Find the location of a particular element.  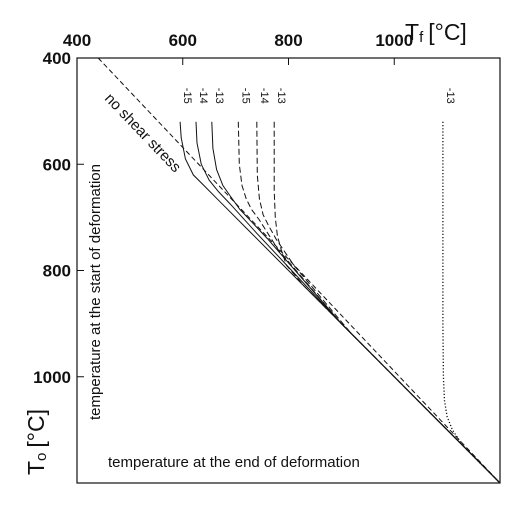

y-tick-label: 1000 is located at coordinates (52, 377).